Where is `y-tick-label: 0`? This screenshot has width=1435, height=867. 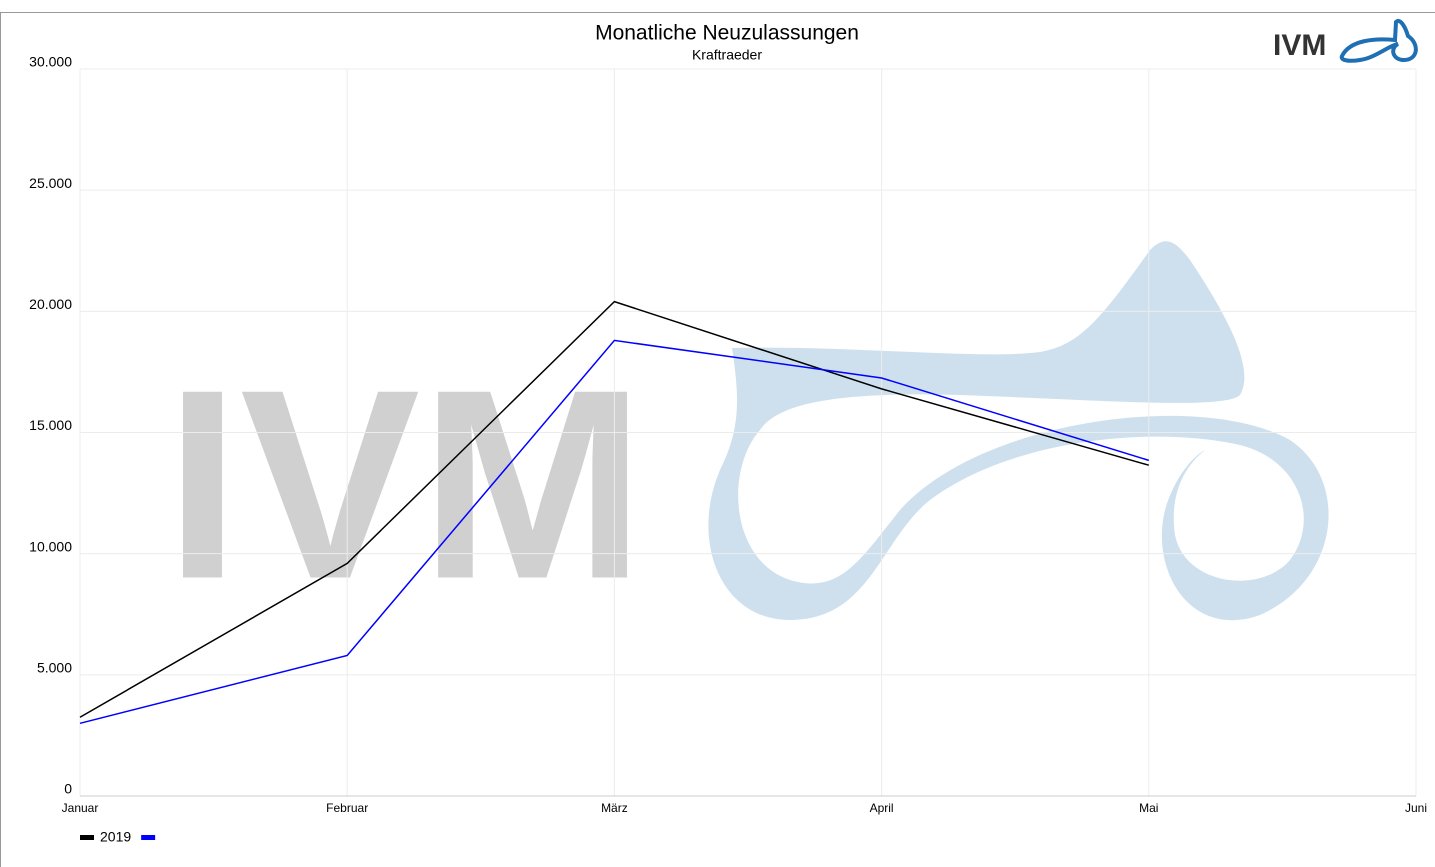
y-tick-label: 0 is located at coordinates (68, 789).